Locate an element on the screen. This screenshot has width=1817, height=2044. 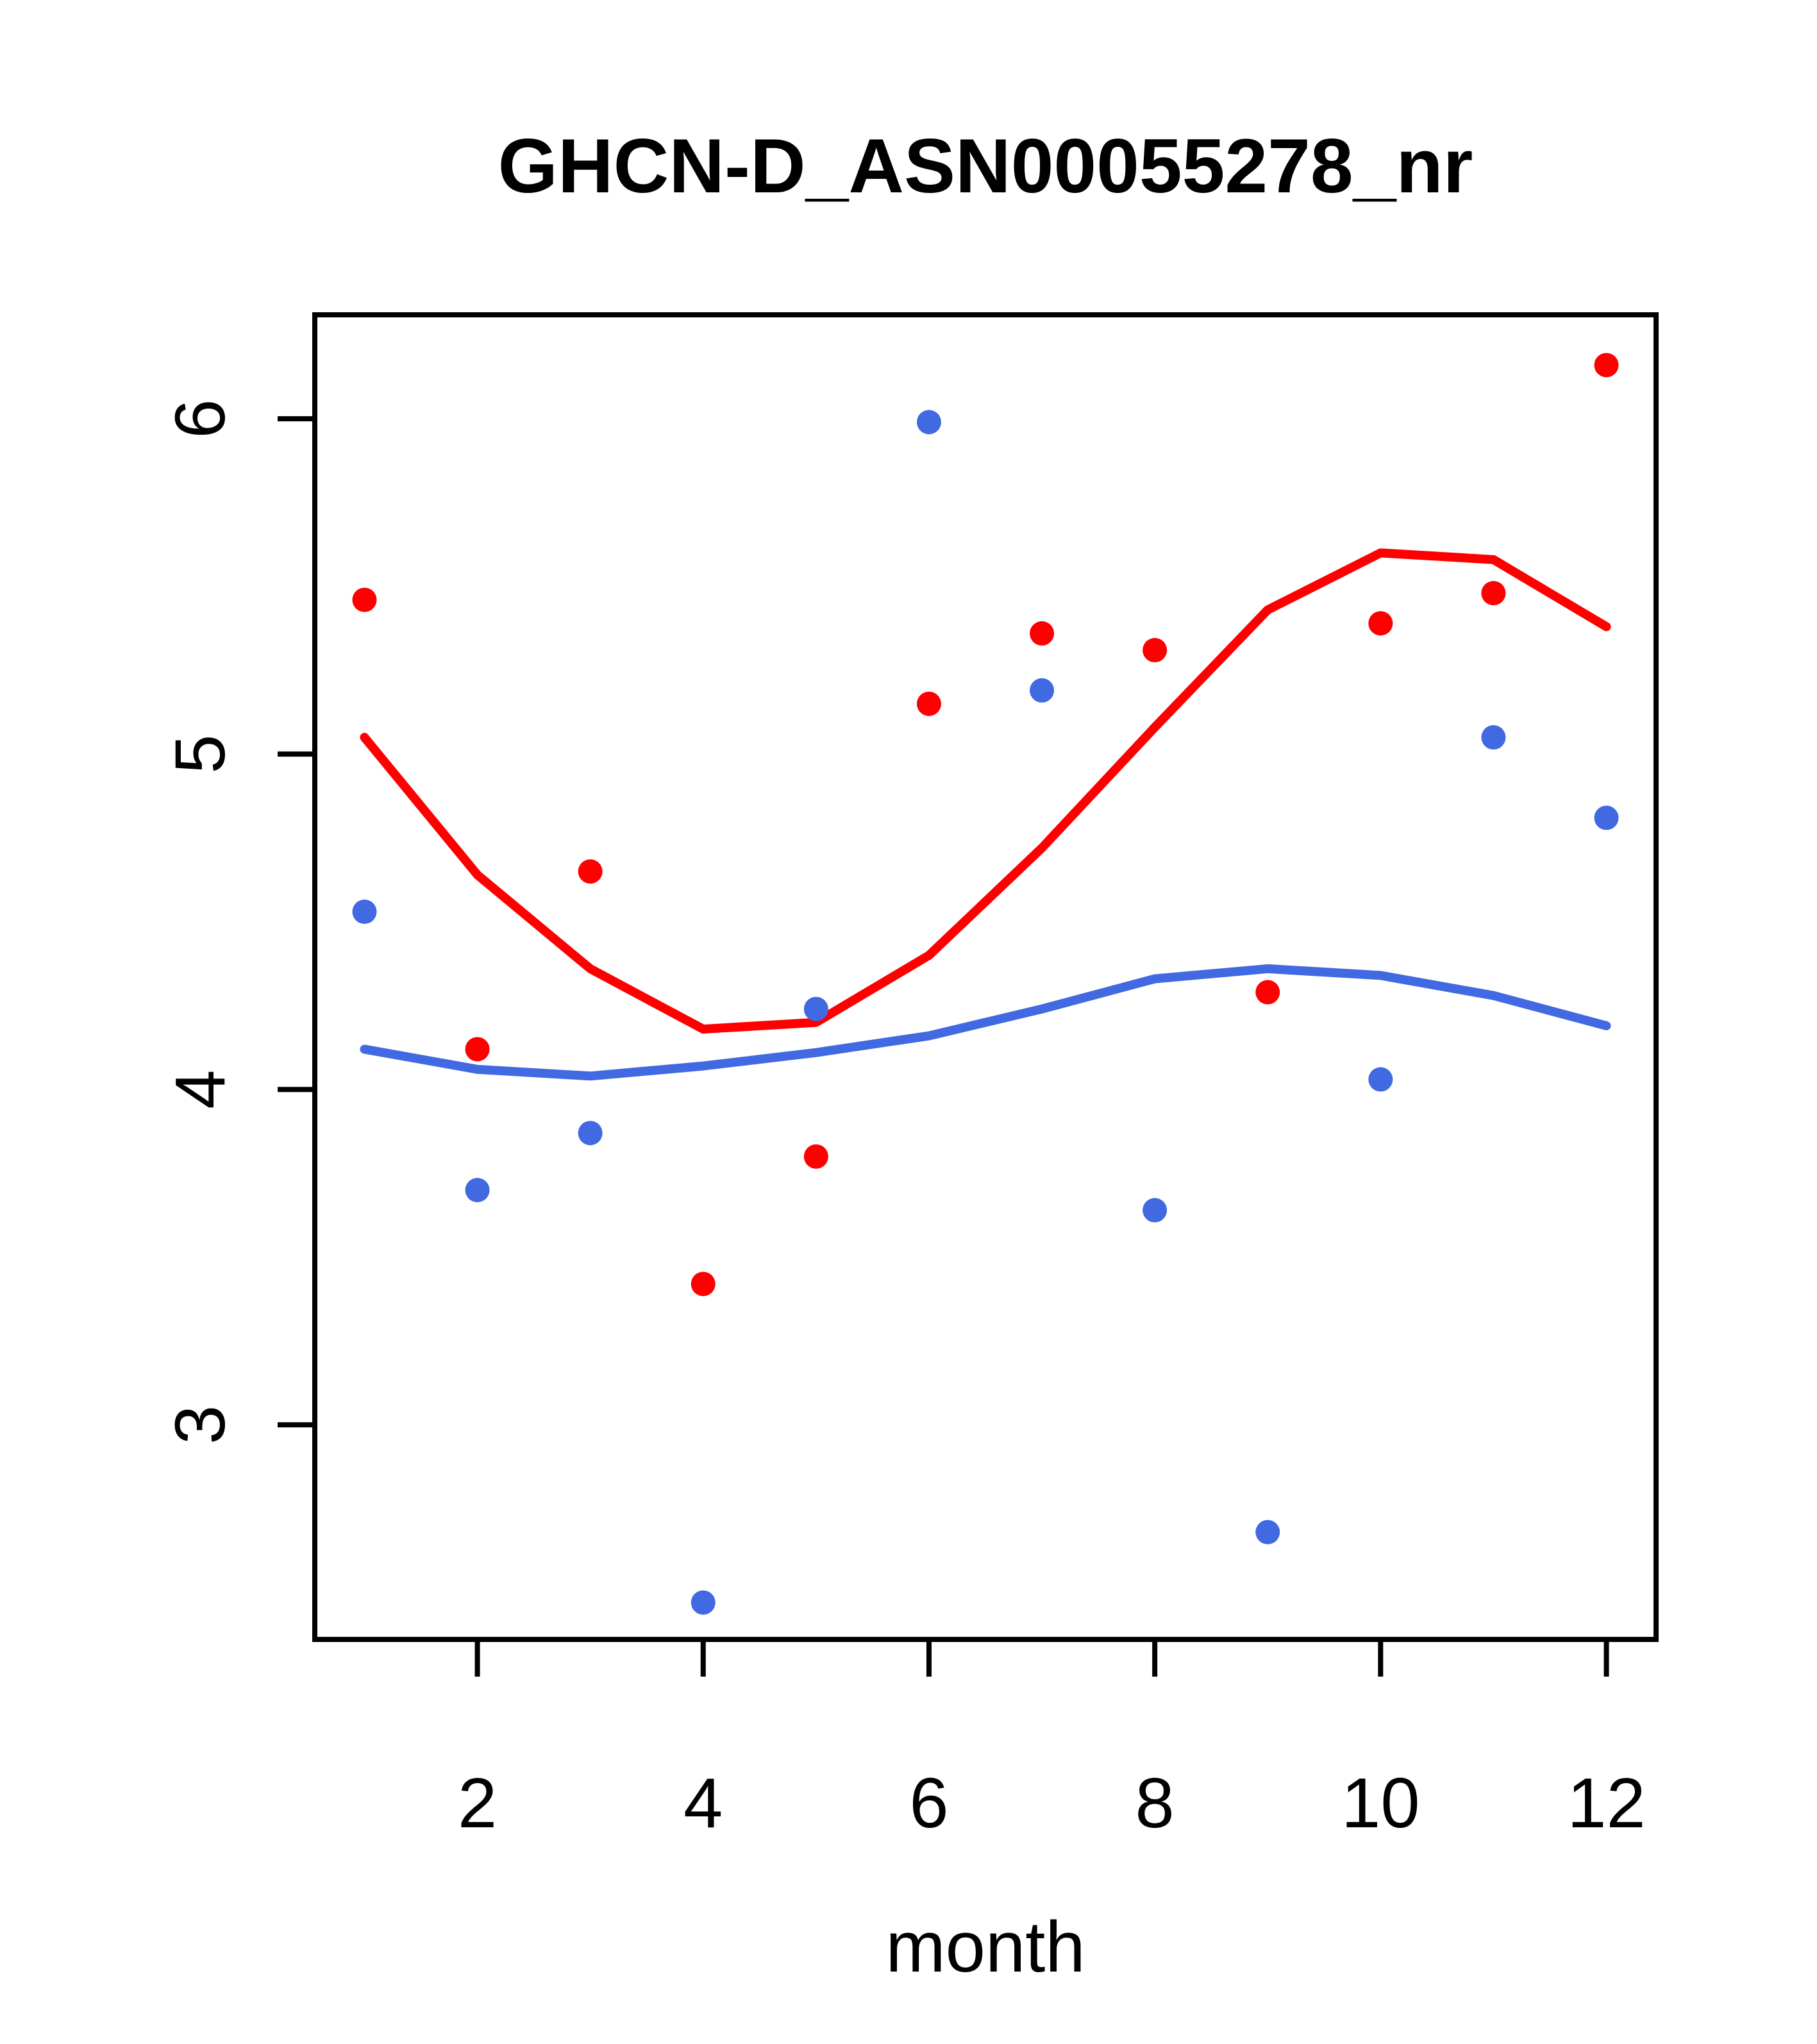
y-tick-label: 3 is located at coordinates (201, 1425).